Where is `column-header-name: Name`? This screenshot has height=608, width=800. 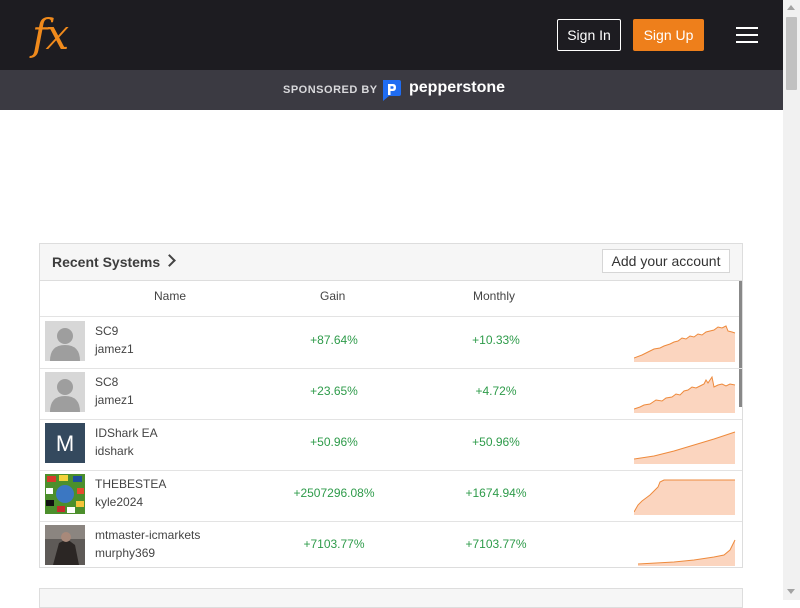 column-header-name: Name is located at coordinates (170, 296).